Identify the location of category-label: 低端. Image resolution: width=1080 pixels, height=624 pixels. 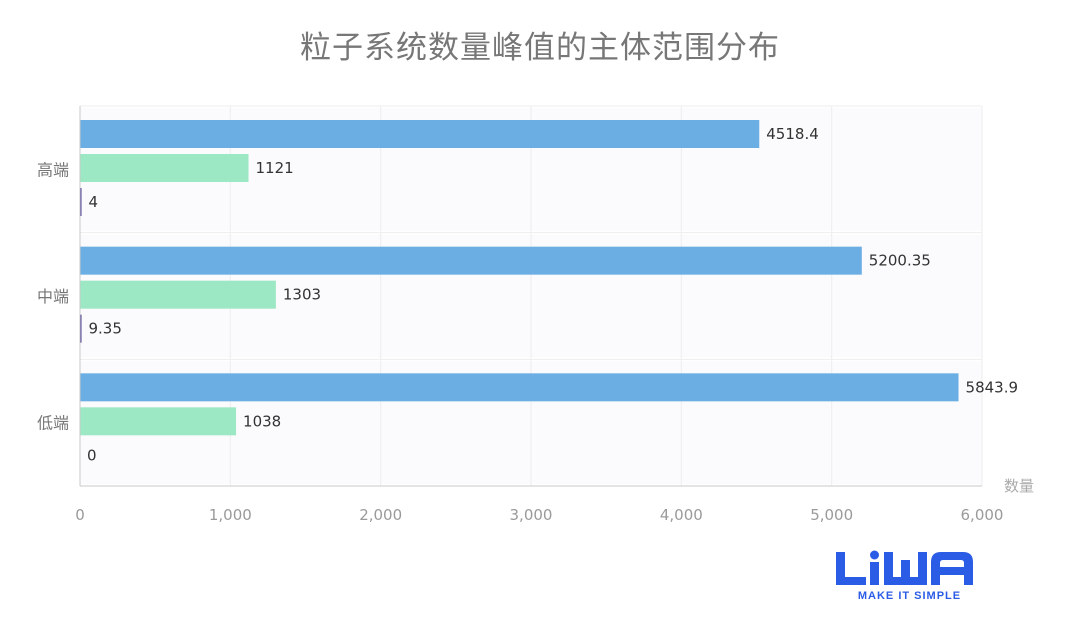
(53, 423).